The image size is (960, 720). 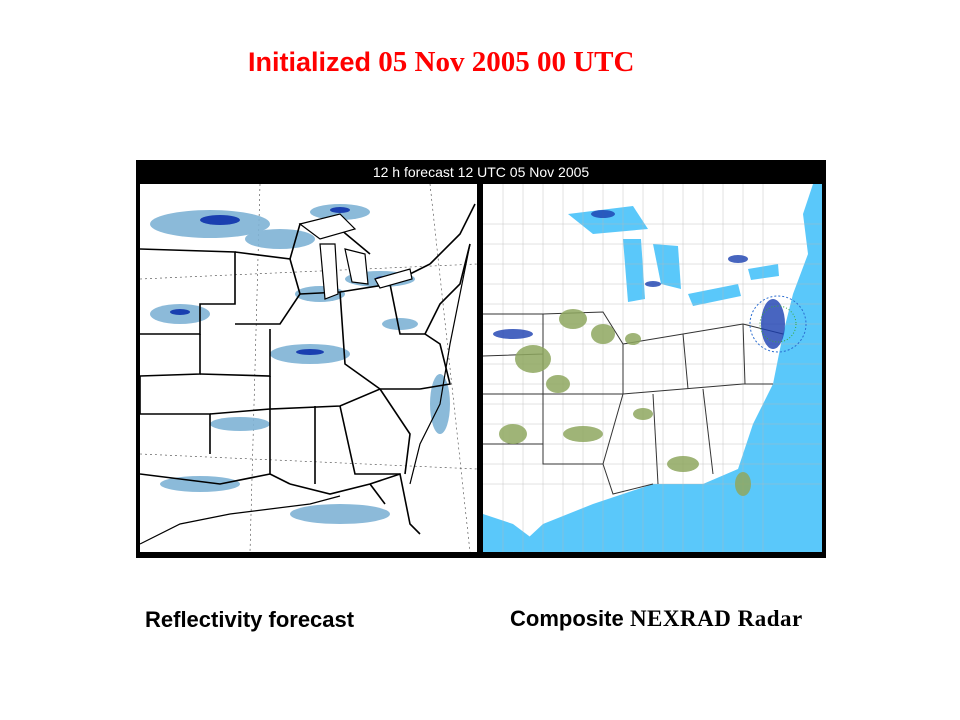 I want to click on title-date: 05 Nov 2005 00 UTC, so click(x=503, y=62).